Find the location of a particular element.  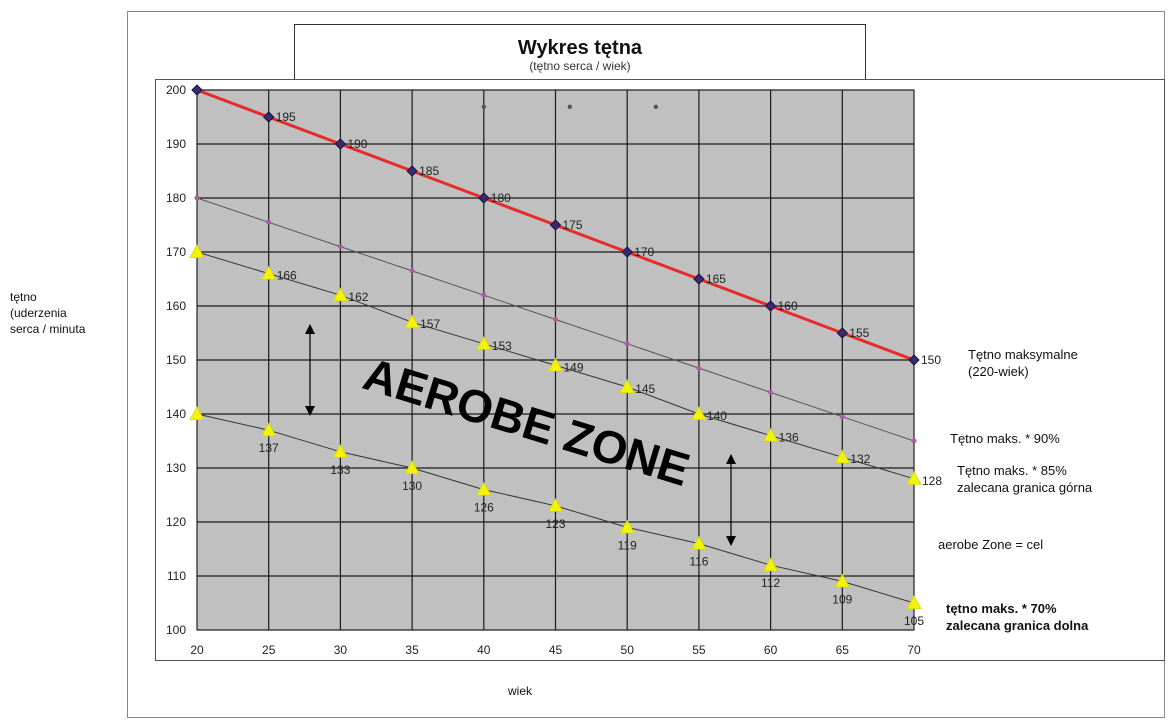

x-tick-label: 40 is located at coordinates (484, 650).